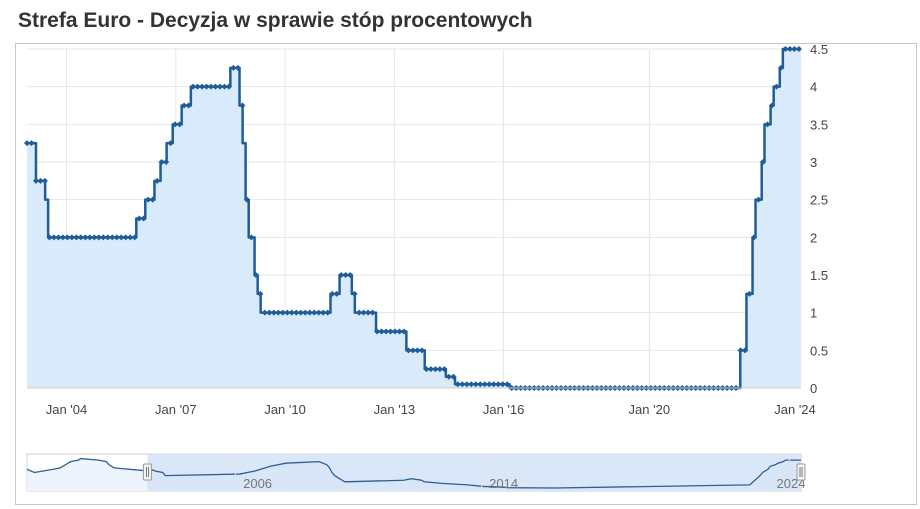 The width and height of the screenshot is (920, 509). What do you see at coordinates (813, 237) in the screenshot?
I see `y-tick-label: 2` at bounding box center [813, 237].